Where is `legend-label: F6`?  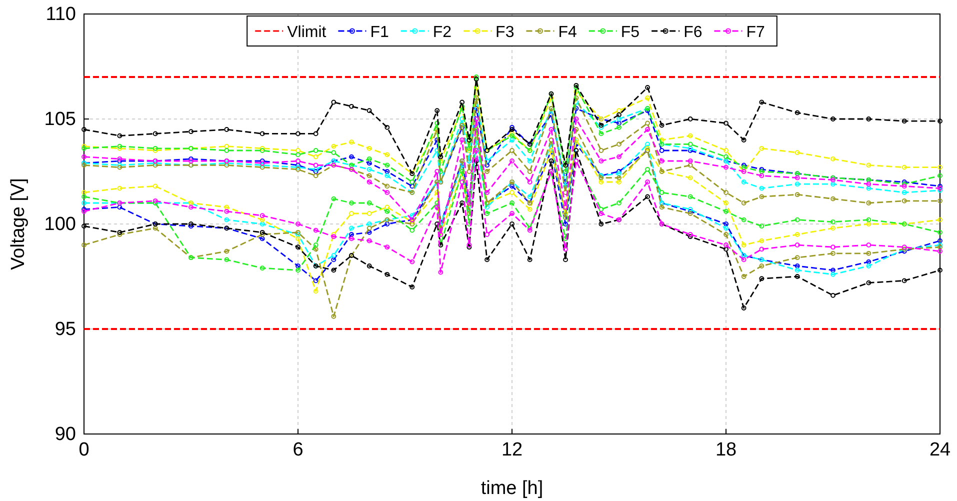
legend-label: F6 is located at coordinates (693, 32).